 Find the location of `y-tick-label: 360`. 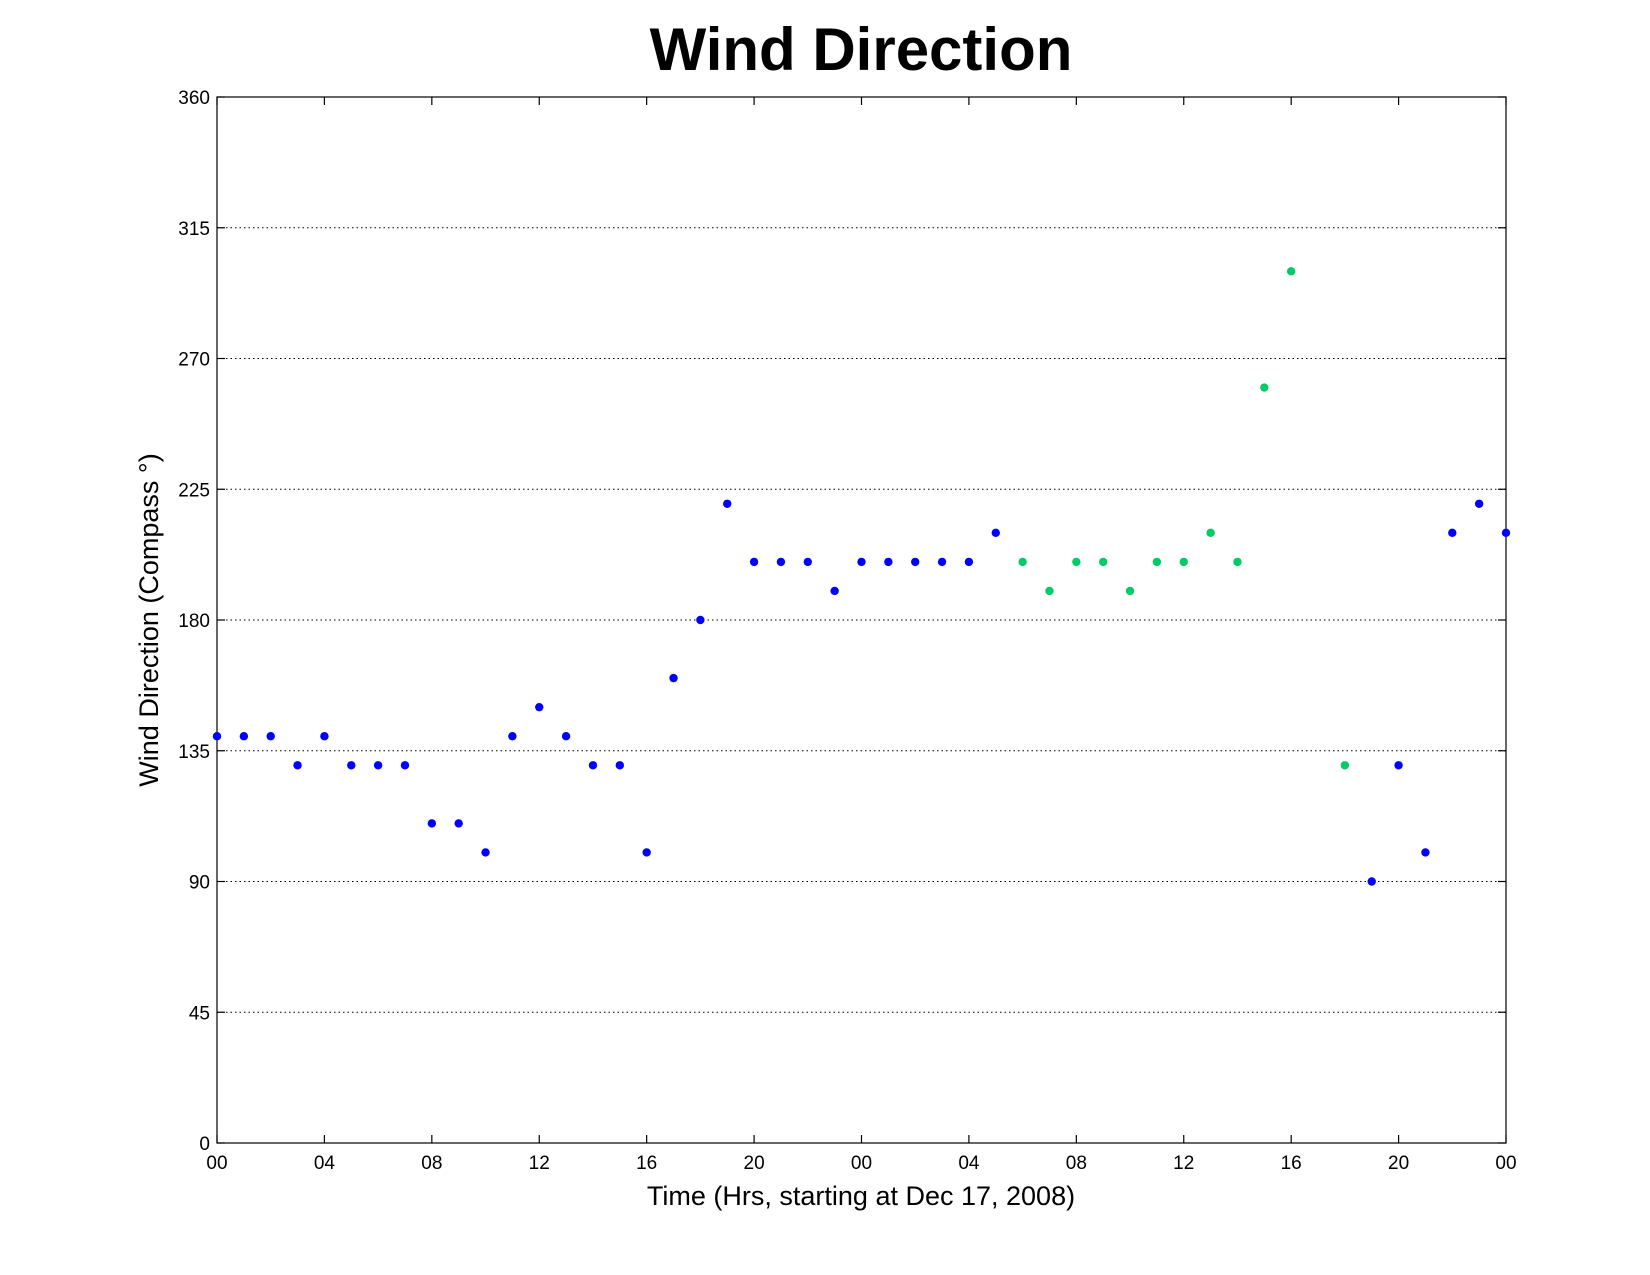

y-tick-label: 360 is located at coordinates (194, 98).